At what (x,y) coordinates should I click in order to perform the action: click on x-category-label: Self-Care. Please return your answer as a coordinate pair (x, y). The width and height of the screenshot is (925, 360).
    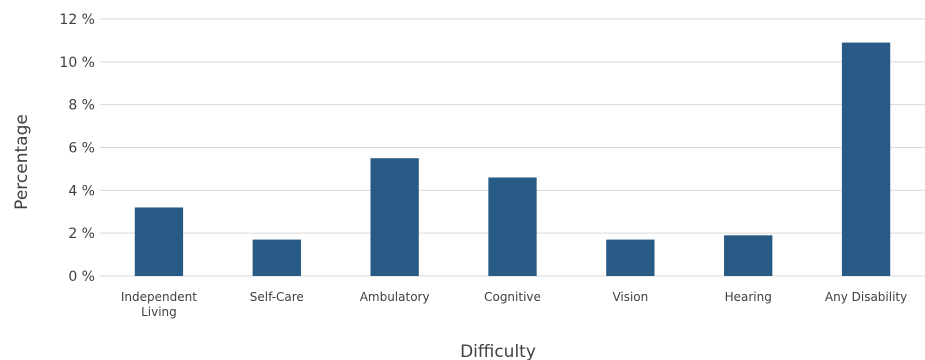
    Looking at the image, I should click on (277, 297).